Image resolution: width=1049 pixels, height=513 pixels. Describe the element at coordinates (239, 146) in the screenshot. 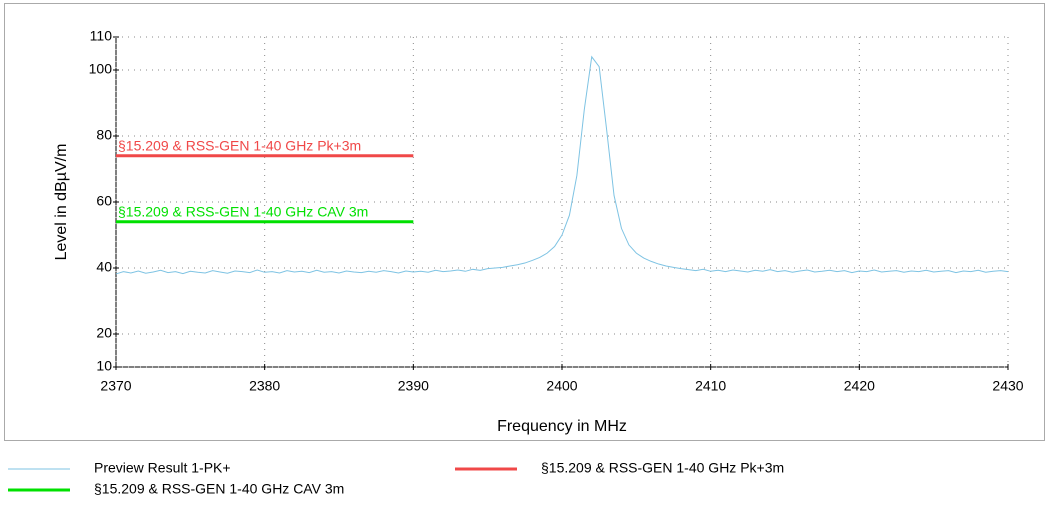

I see `limit-label: §15.209 & RSS-GEN 1-40 GHz Pk+3m` at that location.